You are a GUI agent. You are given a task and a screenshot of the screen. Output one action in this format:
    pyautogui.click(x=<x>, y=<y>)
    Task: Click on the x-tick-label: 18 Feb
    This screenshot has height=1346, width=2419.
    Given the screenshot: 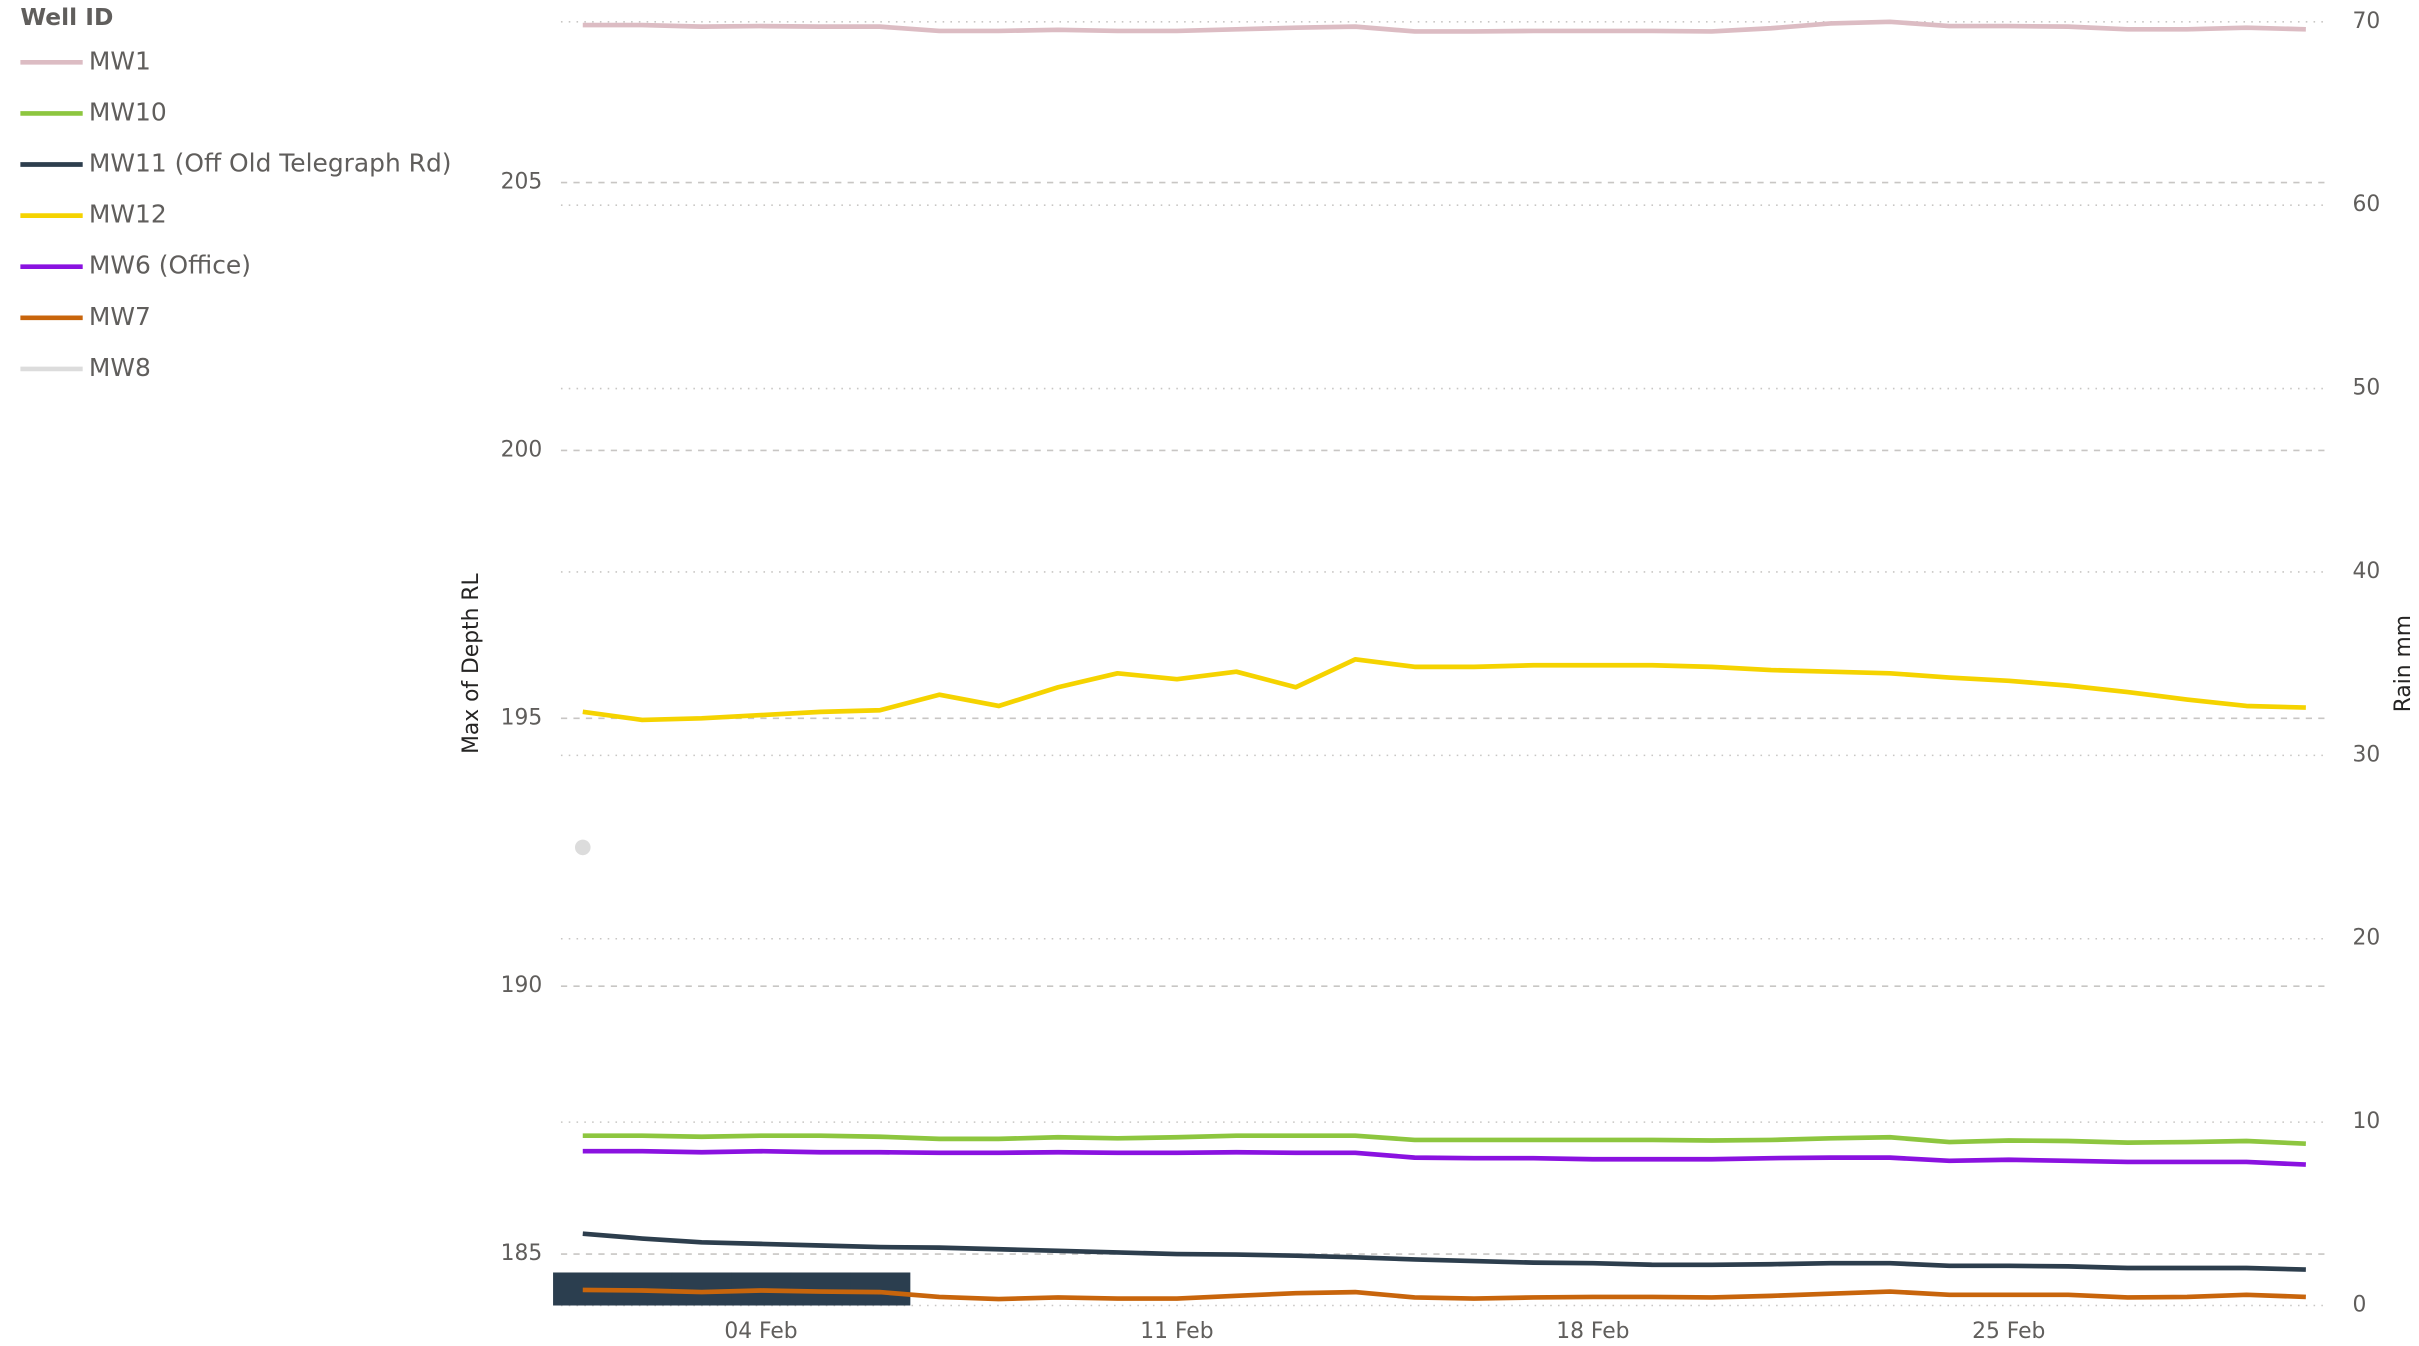 What is the action you would take?
    pyautogui.click(x=1592, y=1331)
    